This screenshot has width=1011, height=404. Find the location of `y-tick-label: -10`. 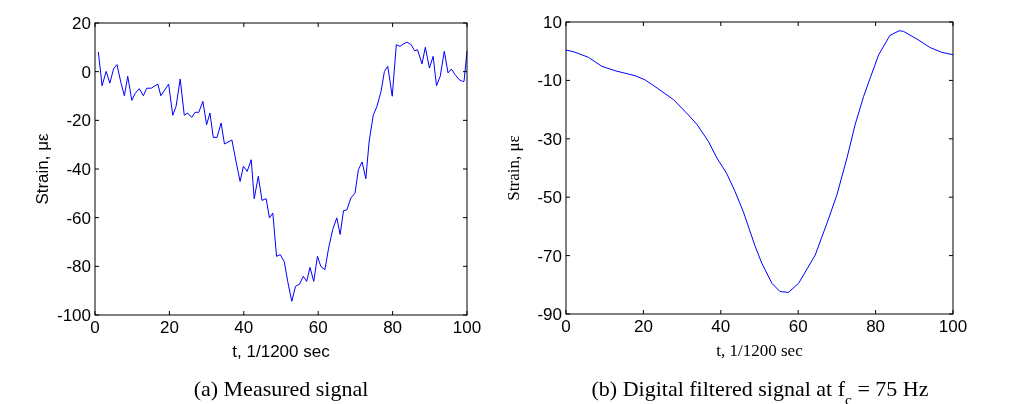

y-tick-label: -10 is located at coordinates (549, 81).